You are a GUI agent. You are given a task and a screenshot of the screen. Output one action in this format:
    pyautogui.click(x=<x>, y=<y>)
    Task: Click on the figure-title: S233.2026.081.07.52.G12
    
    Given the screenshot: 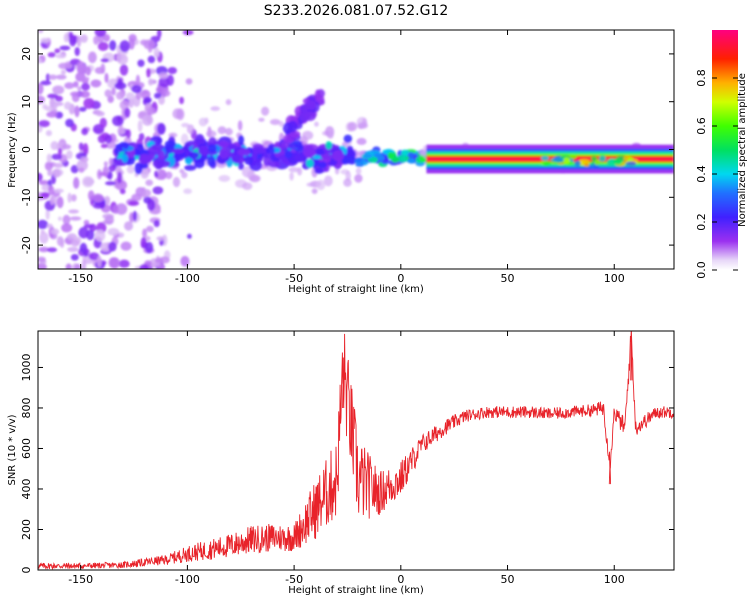 What is the action you would take?
    pyautogui.click(x=356, y=11)
    